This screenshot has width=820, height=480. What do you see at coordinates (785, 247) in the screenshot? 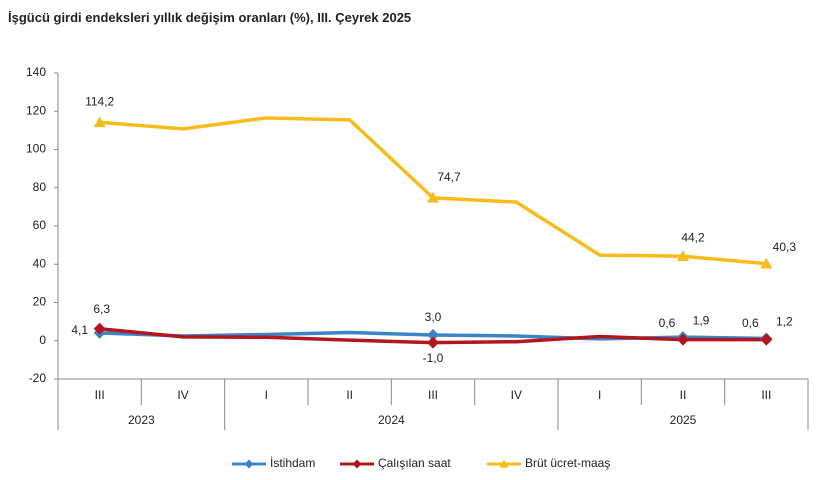
I see `data-label: 40,3` at bounding box center [785, 247].